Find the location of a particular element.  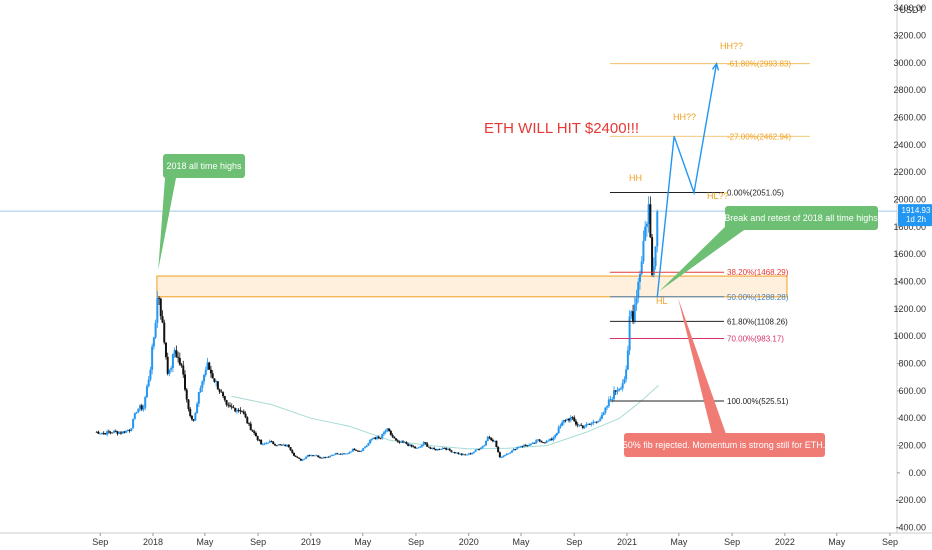

callout-text: 2018 all time highs is located at coordinates (204, 166).